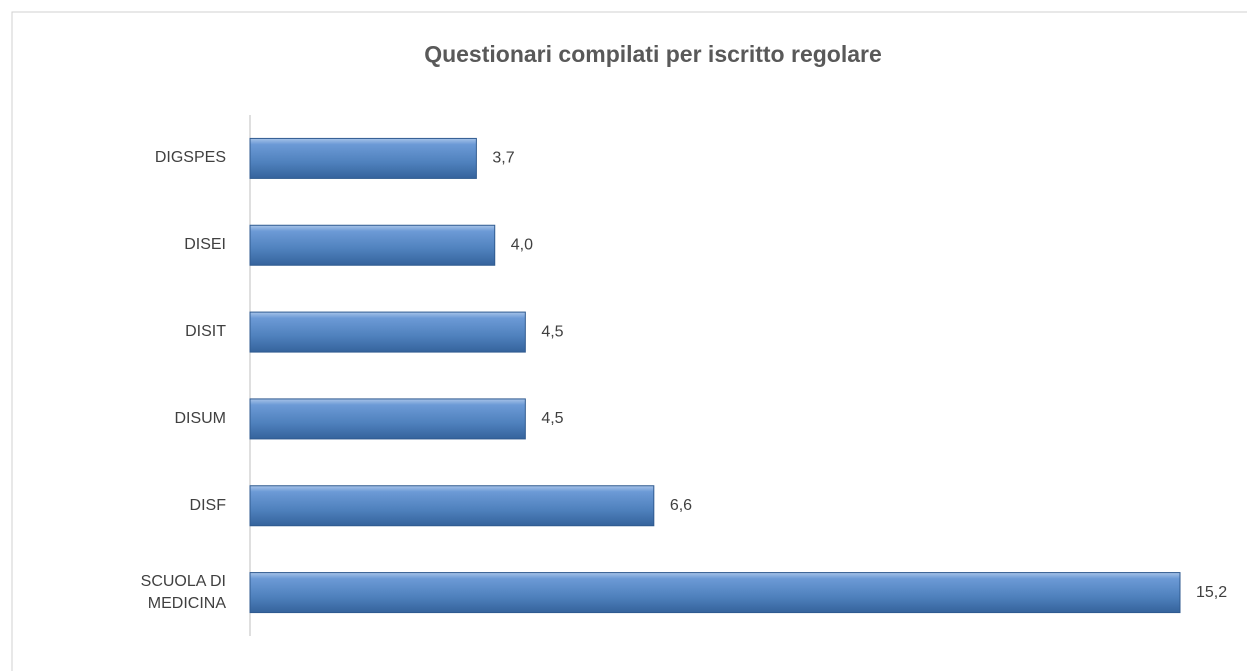  Describe the element at coordinates (1211, 592) in the screenshot. I see `value-label: 15,2` at that location.